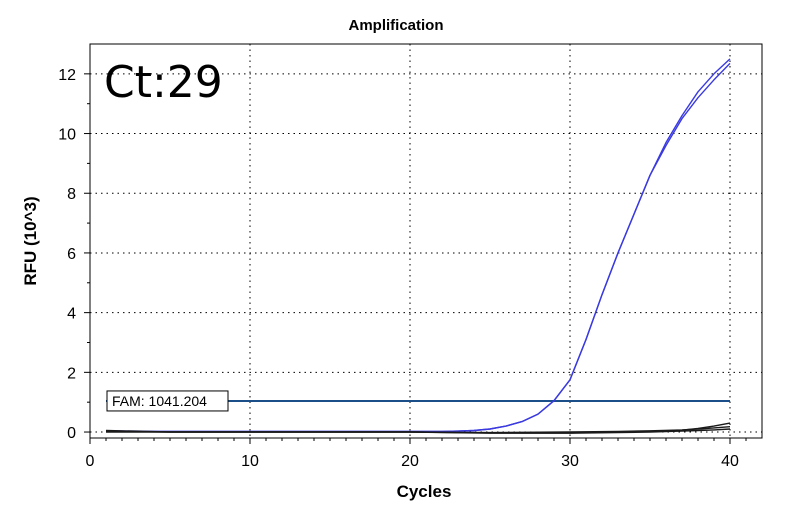 The image size is (800, 520). I want to click on chart-title: Amplification, so click(395, 25).